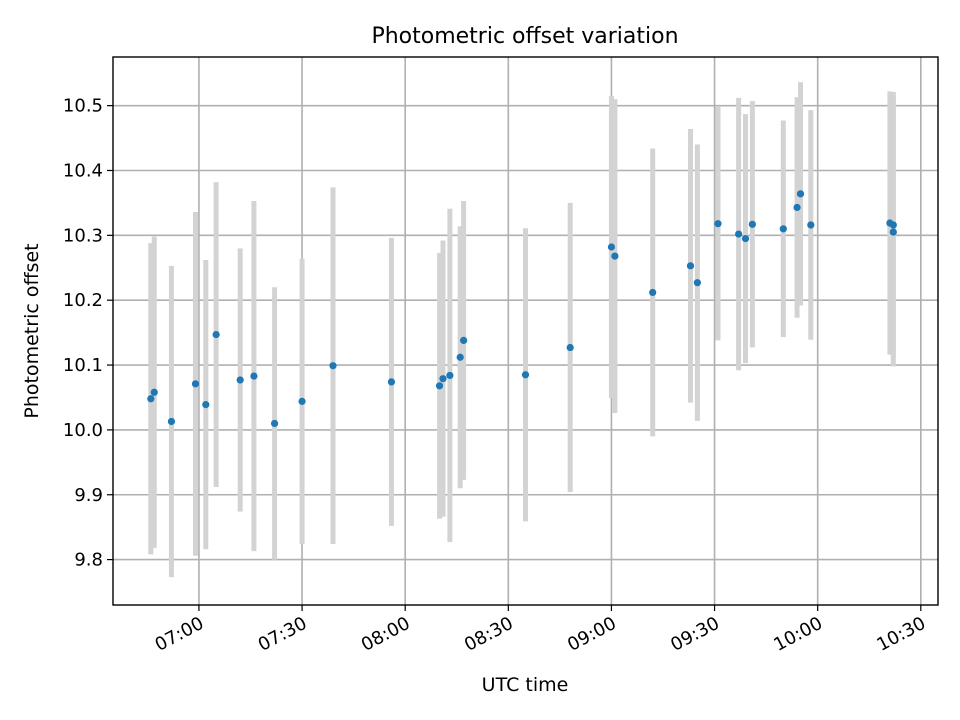 The image size is (960, 720). I want to click on y-tick-label: 10.0, so click(83, 430).